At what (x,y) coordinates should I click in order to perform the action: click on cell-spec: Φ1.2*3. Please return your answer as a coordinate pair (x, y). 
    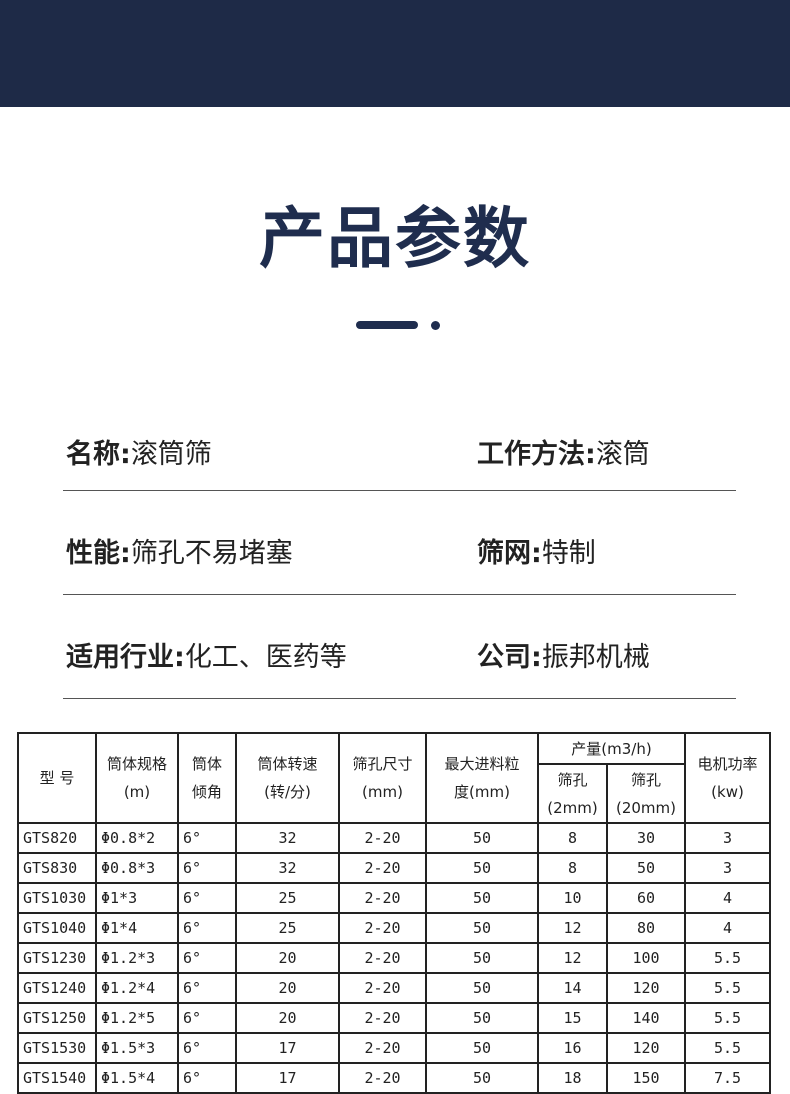
    Looking at the image, I should click on (137, 958).